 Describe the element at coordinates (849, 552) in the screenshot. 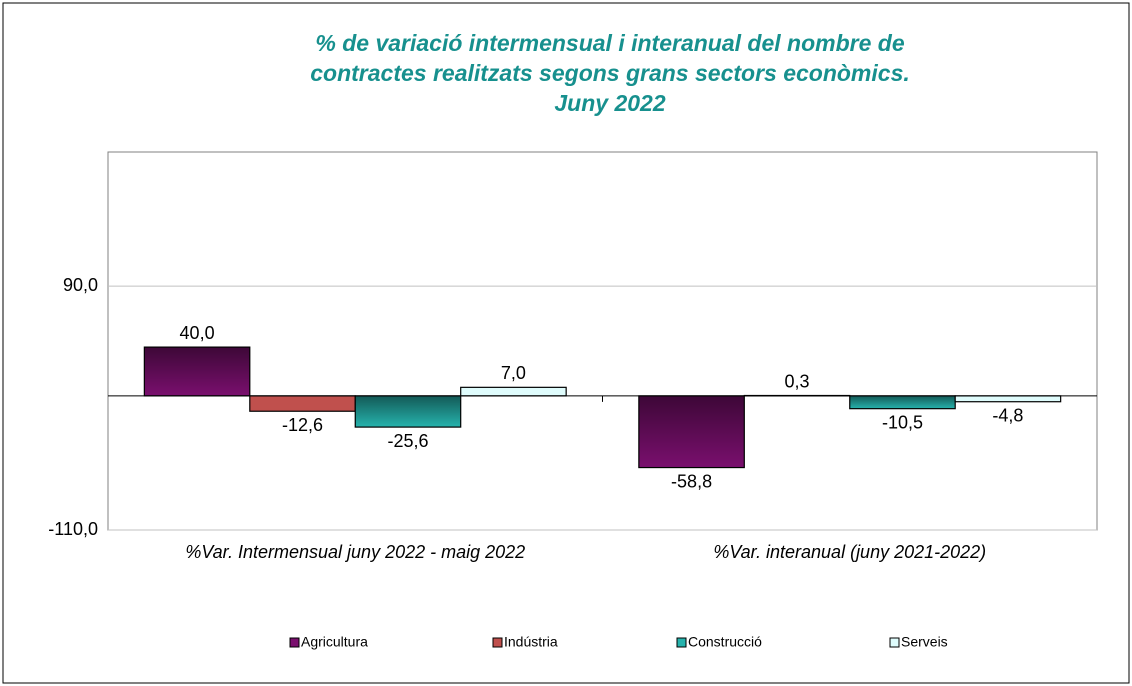

I see `x-tick-label: %Var. interanual (juny 2021-2022)` at that location.